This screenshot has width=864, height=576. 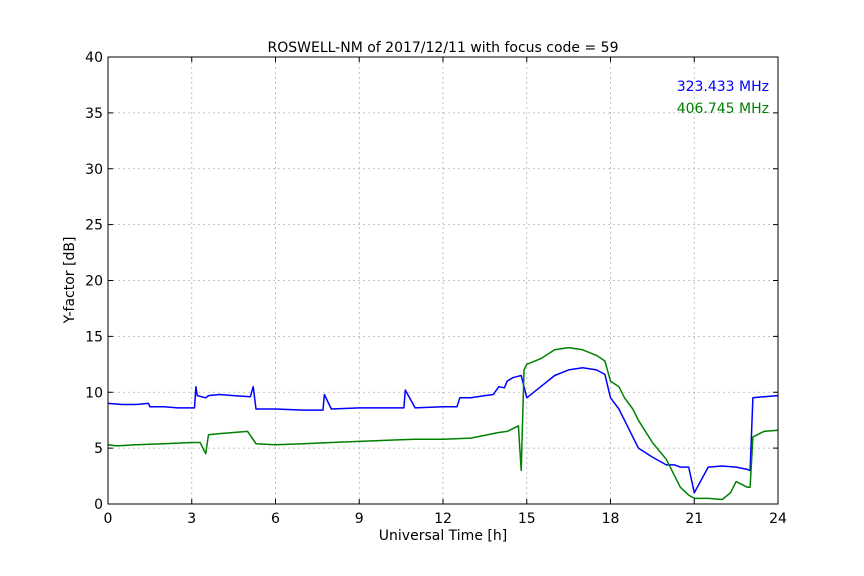 I want to click on legend-entry: 323.433 MHz, so click(x=723, y=87).